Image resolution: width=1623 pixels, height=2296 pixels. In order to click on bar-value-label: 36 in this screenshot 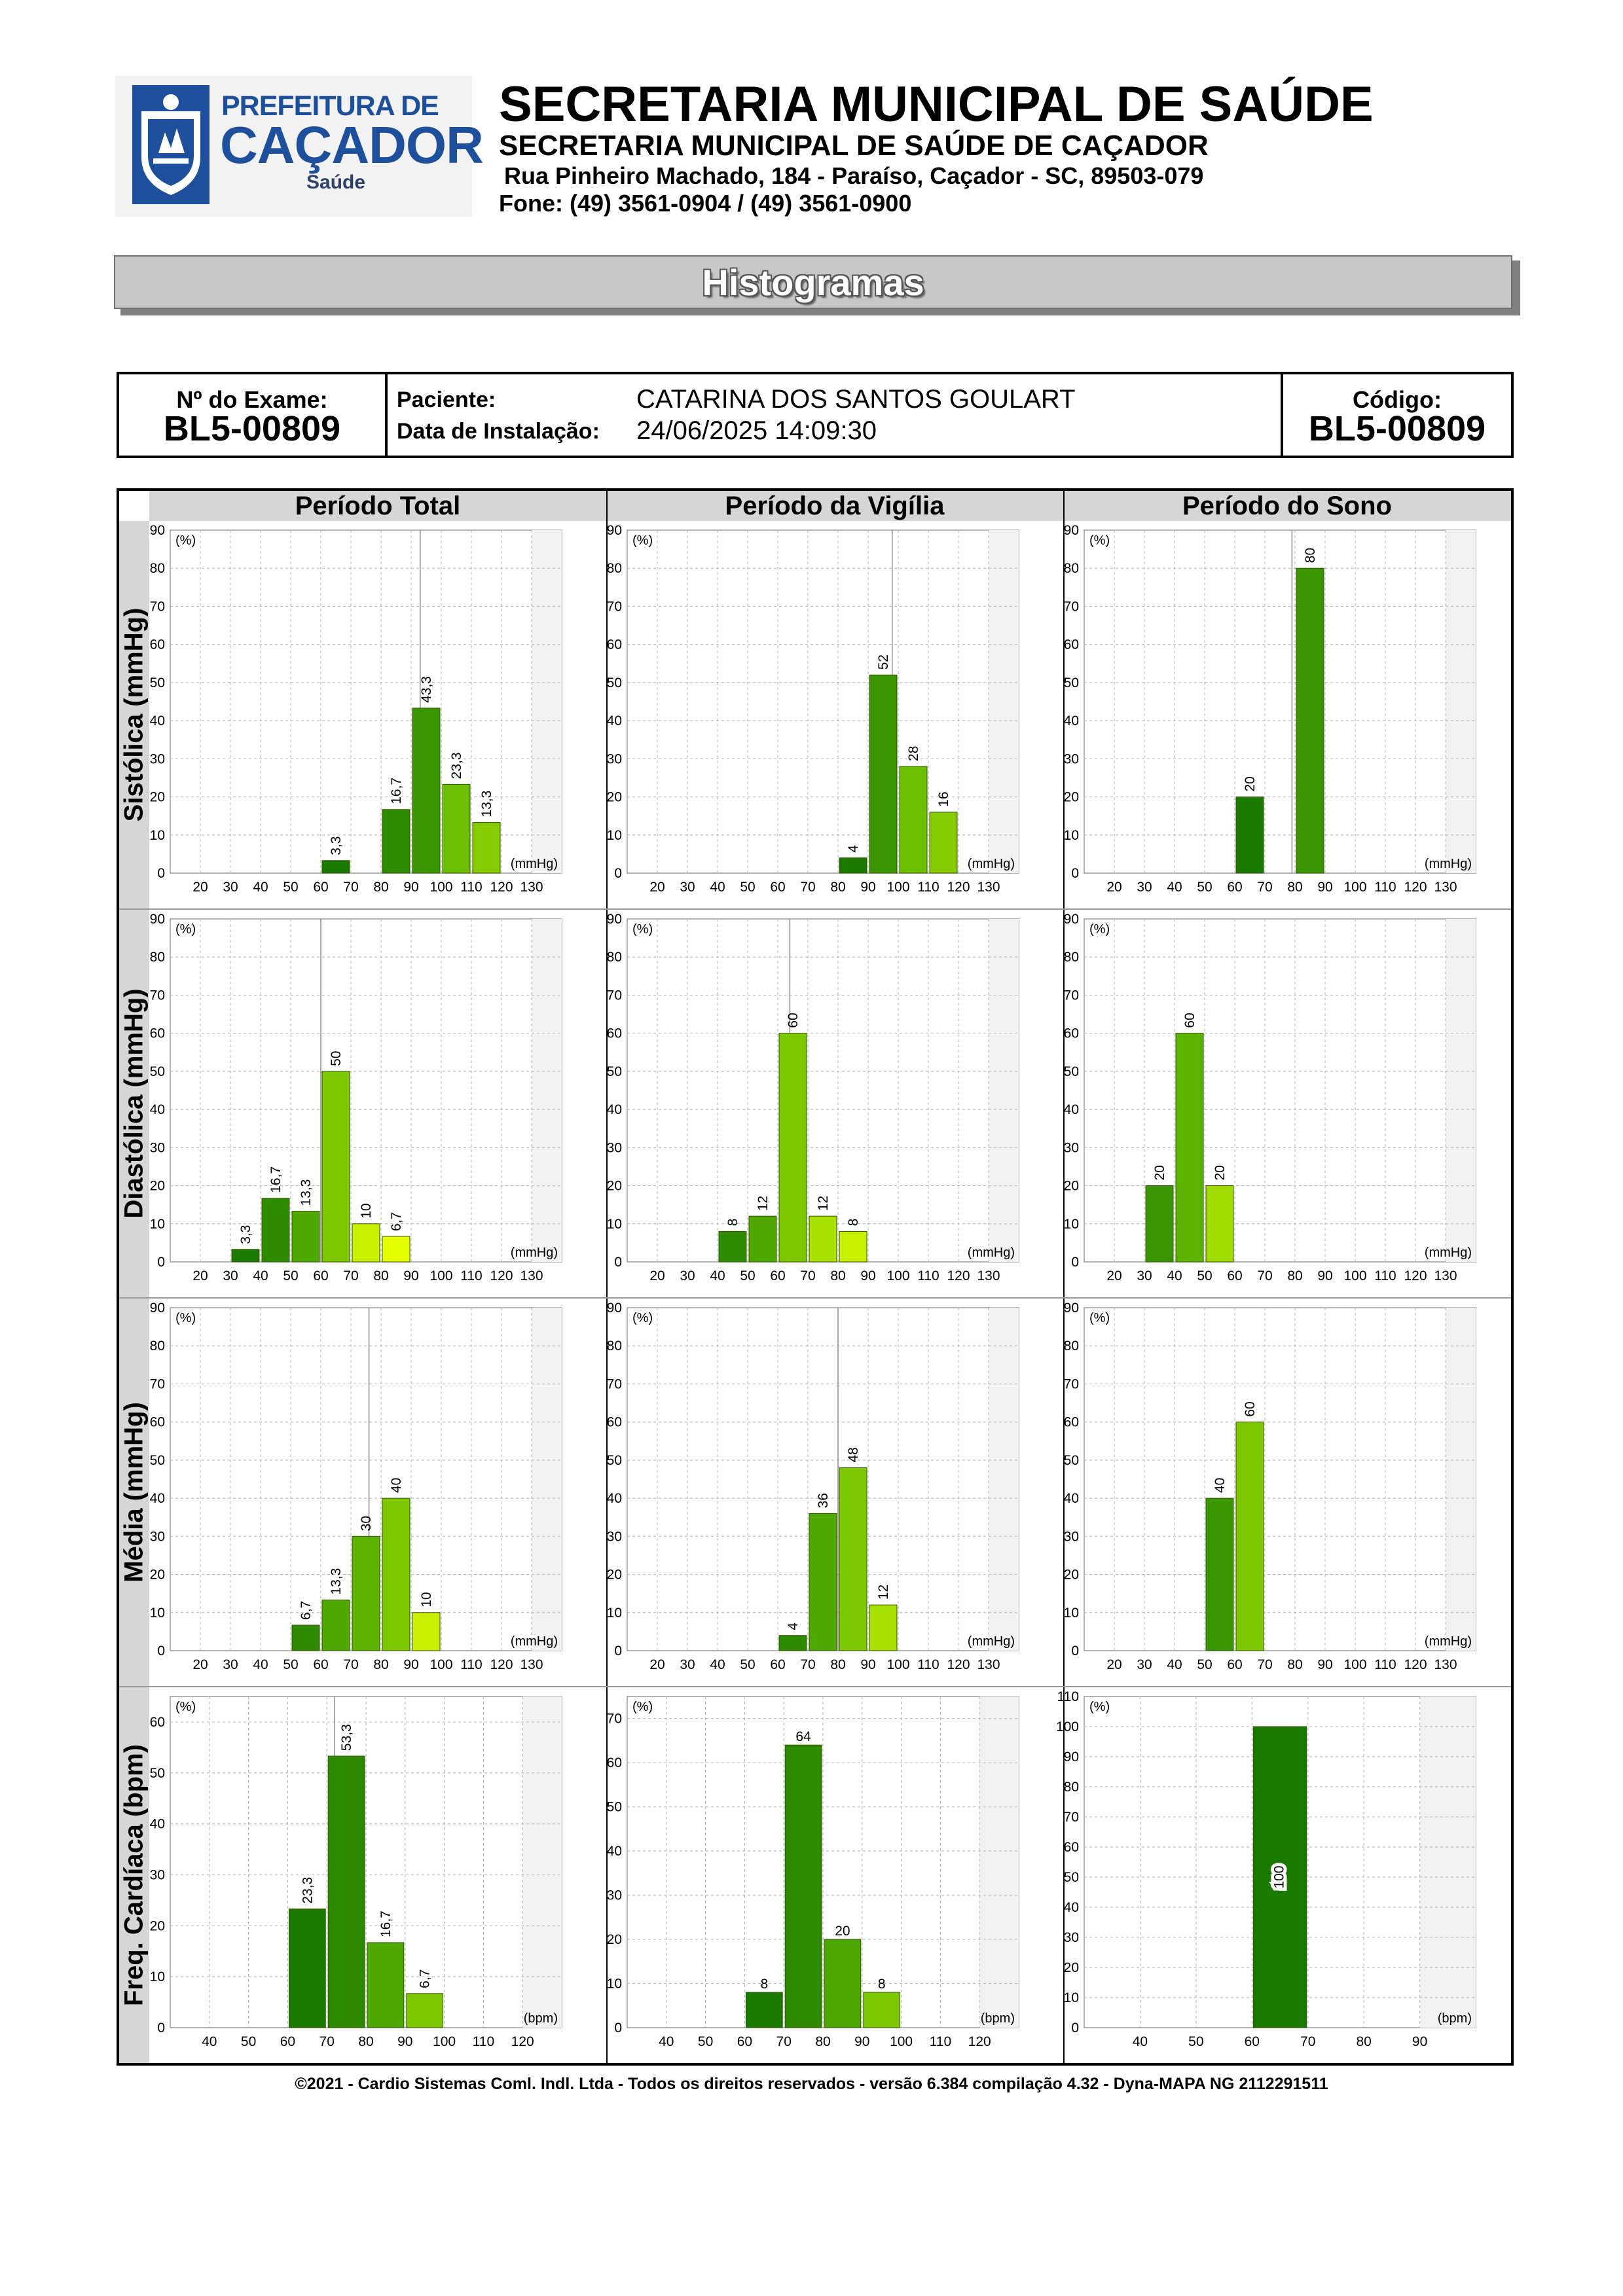, I will do `click(823, 1500)`.